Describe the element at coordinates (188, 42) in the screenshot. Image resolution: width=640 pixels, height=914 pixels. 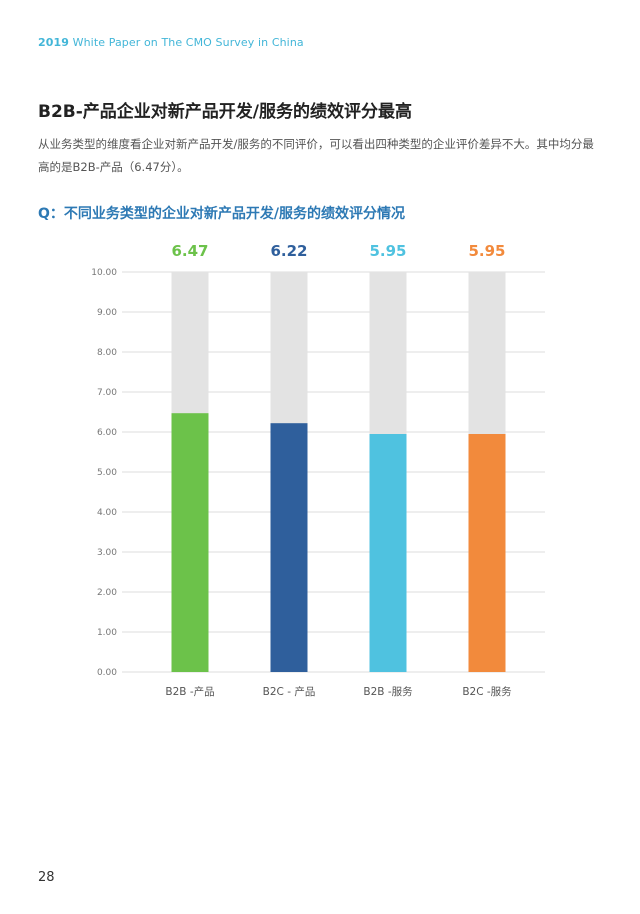
I see `header-title: White Paper on The CMO Survey in China` at that location.